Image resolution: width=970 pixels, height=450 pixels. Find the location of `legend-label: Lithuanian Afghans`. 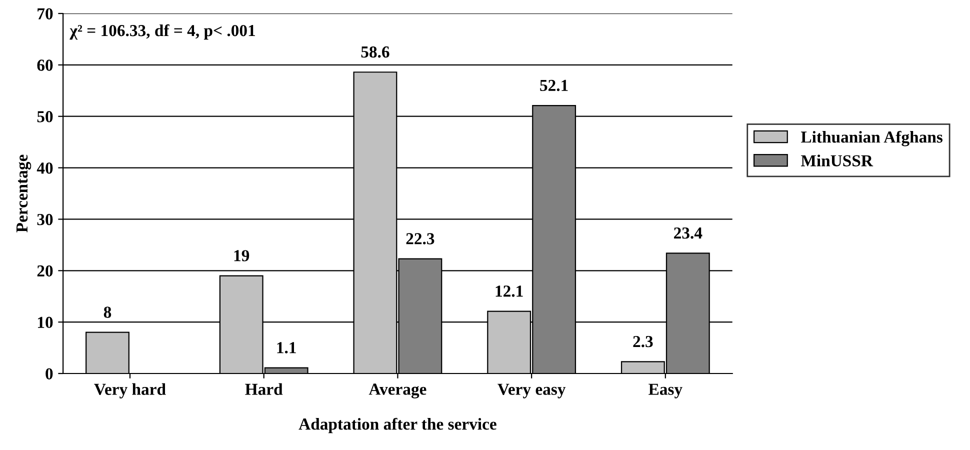

legend-label: Lithuanian Afghans is located at coordinates (871, 138).